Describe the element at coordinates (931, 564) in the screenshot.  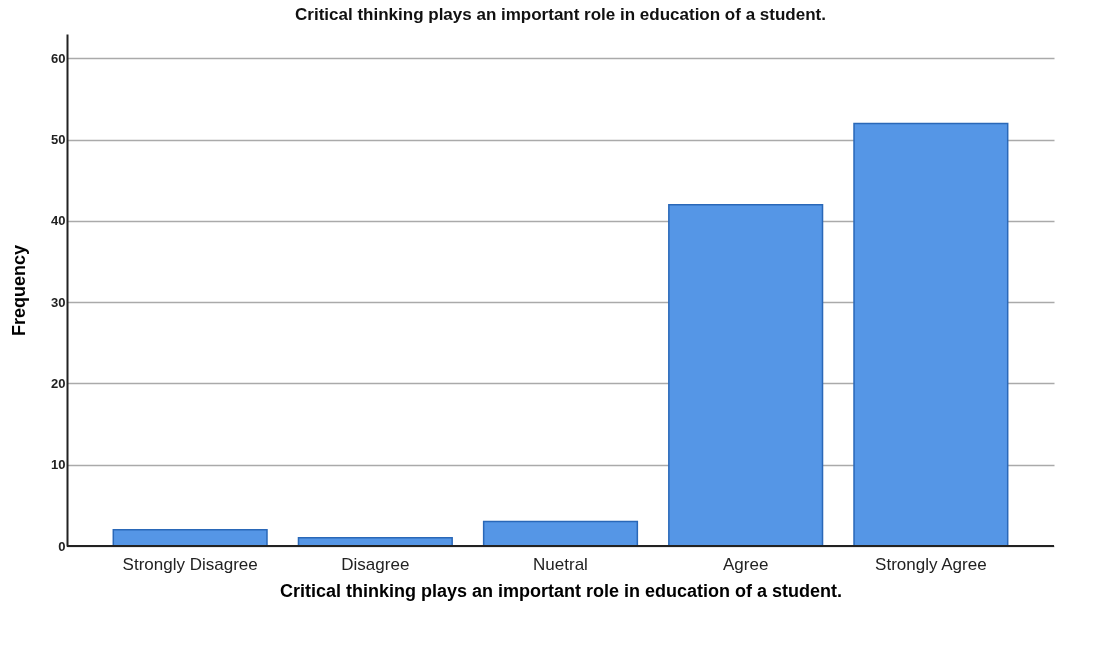
I see `x-tick-label: Strongly Agree` at that location.